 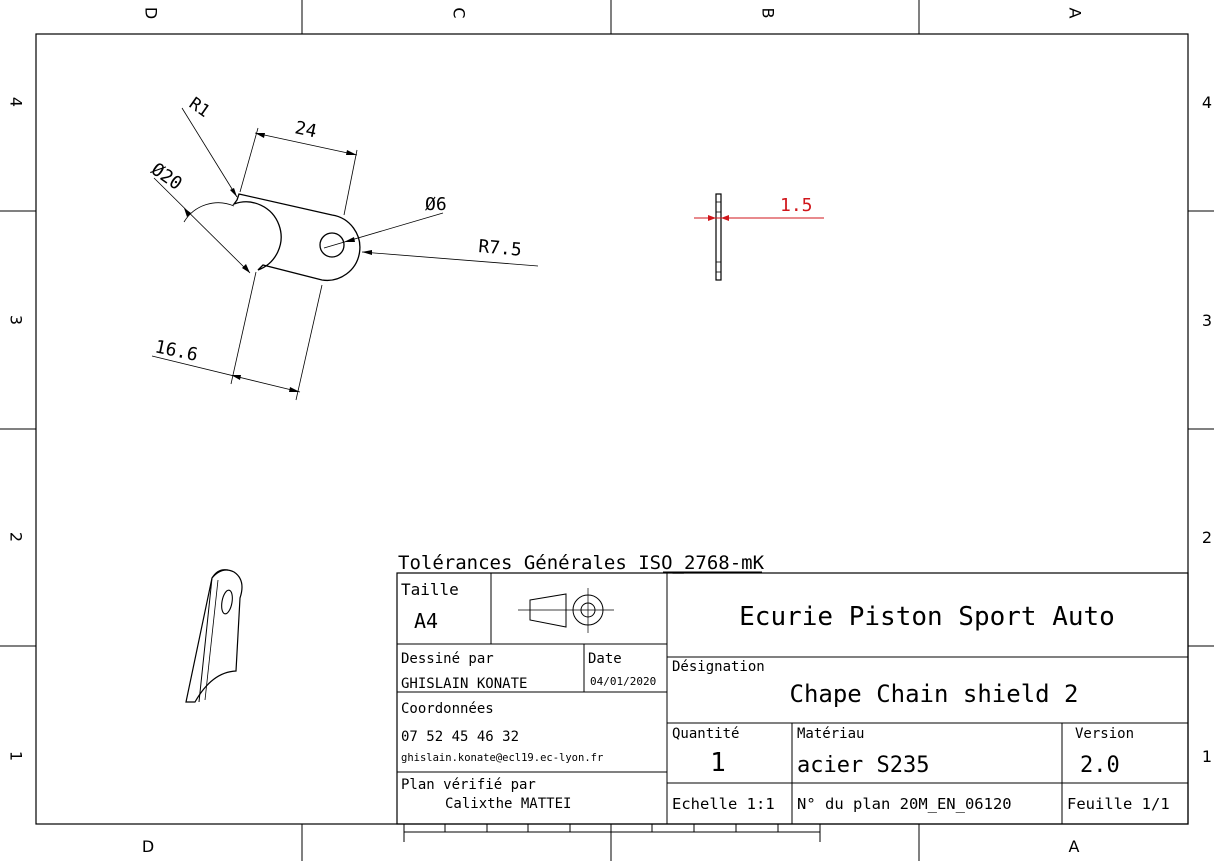 What do you see at coordinates (447, 659) in the screenshot?
I see `dessine-label: Dessiné par` at bounding box center [447, 659].